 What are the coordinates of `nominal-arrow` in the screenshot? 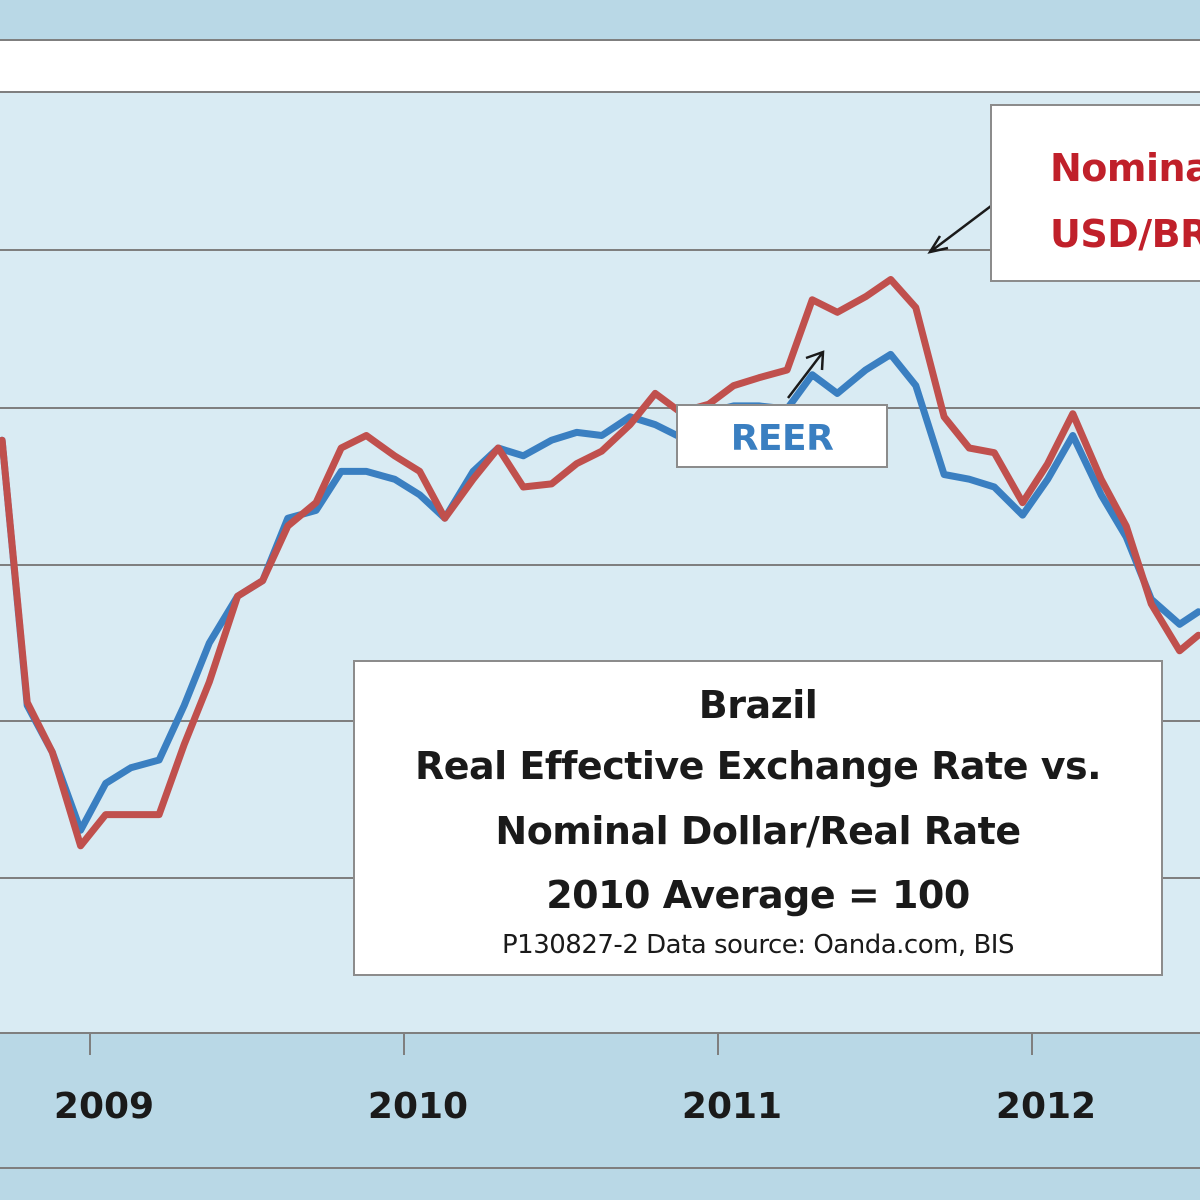 It's located at (961, 228).